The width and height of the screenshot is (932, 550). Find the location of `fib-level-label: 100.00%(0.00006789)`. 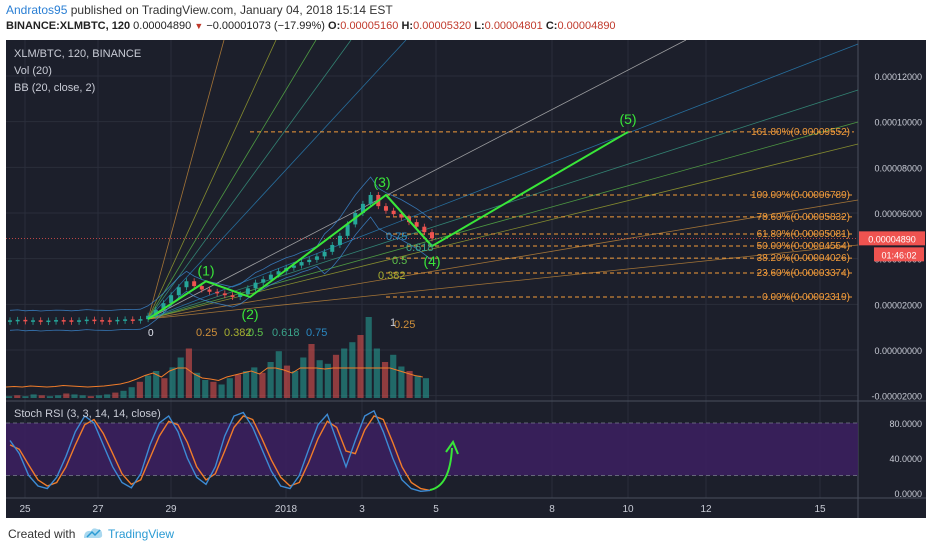

fib-level-label: 100.00%(0.00006789) is located at coordinates (800, 195).